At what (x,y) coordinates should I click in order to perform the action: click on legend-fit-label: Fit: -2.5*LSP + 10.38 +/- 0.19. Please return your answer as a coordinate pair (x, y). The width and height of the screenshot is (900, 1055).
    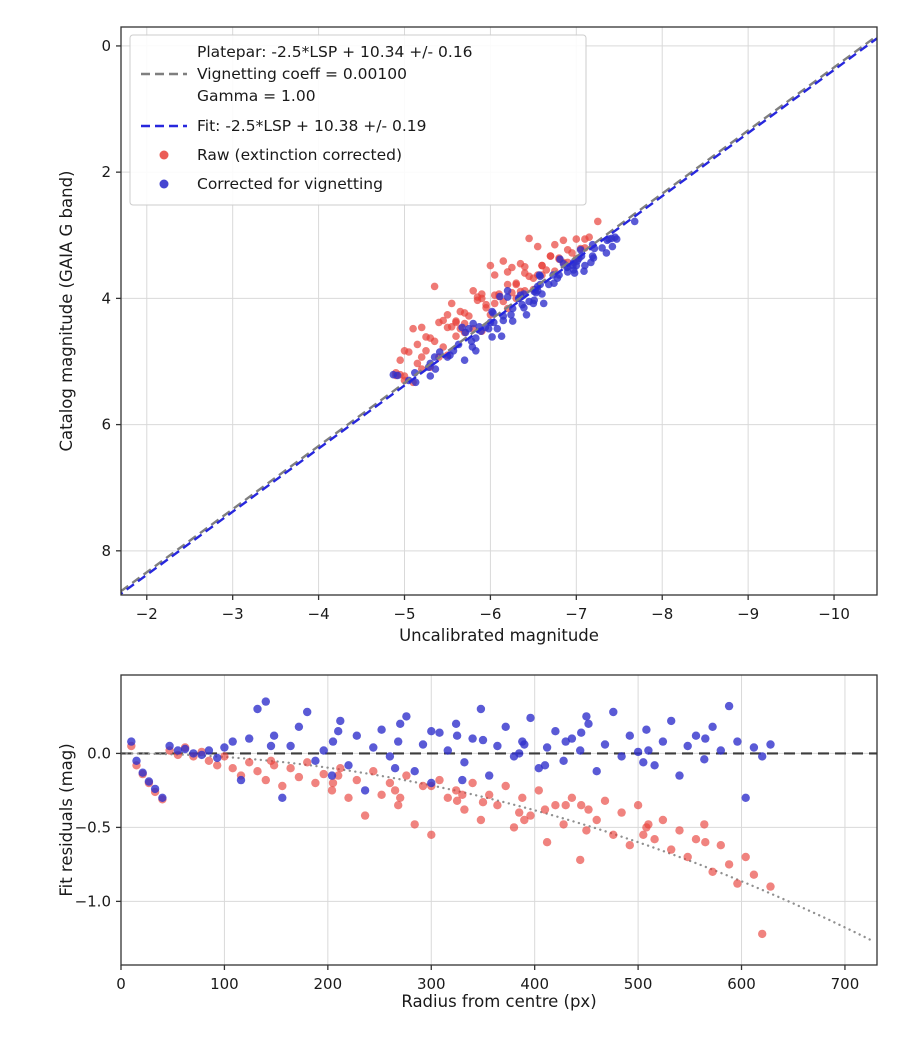
    Looking at the image, I should click on (312, 126).